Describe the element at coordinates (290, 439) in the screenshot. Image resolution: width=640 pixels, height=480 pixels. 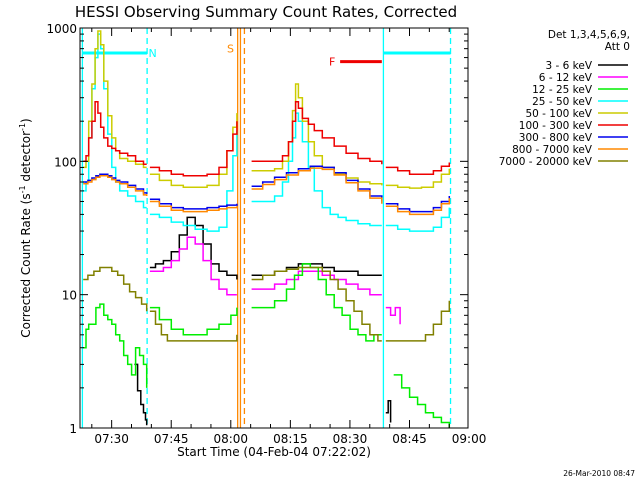
I see `x-tick-label-4: 08:15` at that location.